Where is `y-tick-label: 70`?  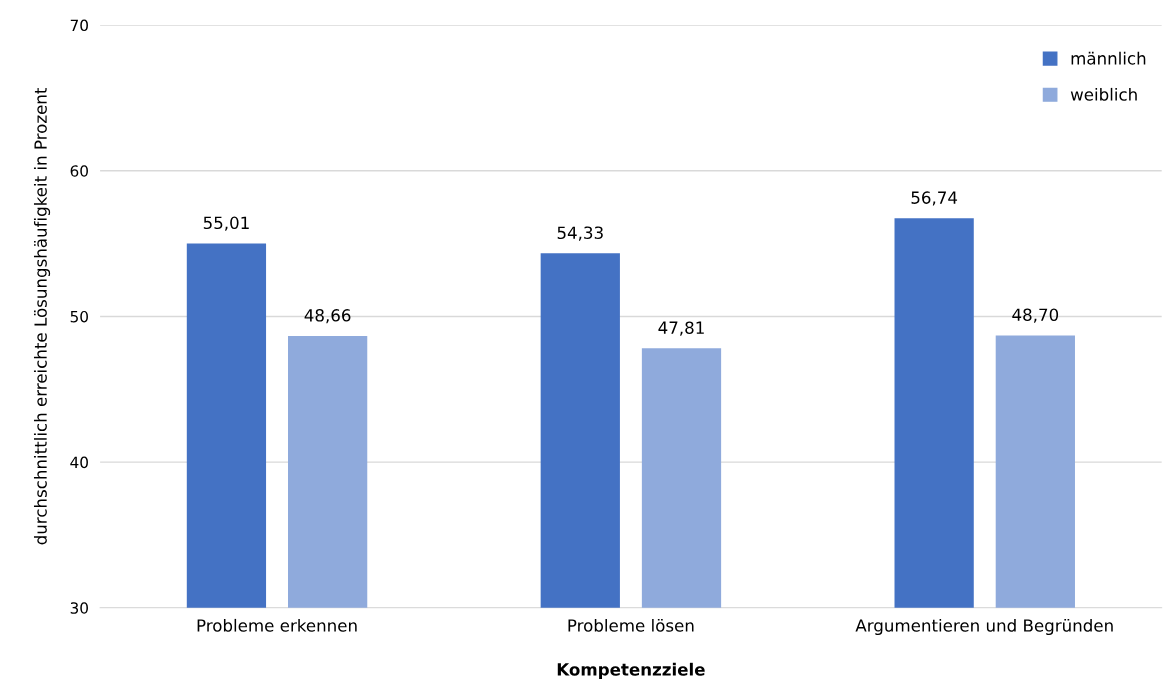
y-tick-label: 70 is located at coordinates (79, 25).